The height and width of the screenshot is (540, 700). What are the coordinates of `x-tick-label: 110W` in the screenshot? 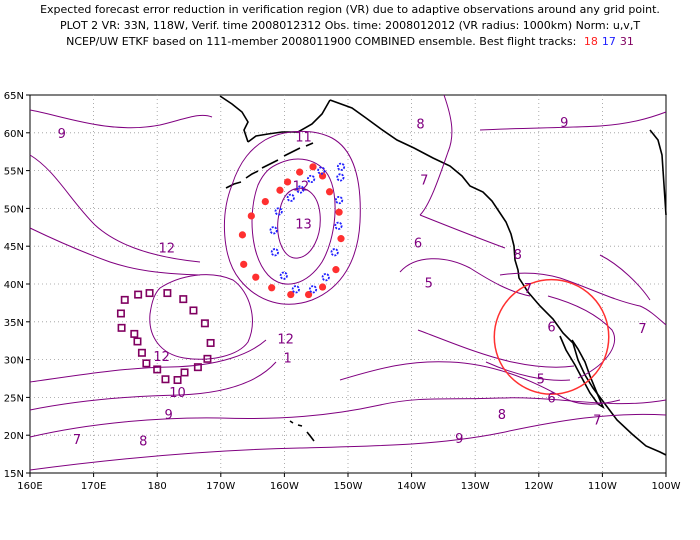 It's located at (602, 486).